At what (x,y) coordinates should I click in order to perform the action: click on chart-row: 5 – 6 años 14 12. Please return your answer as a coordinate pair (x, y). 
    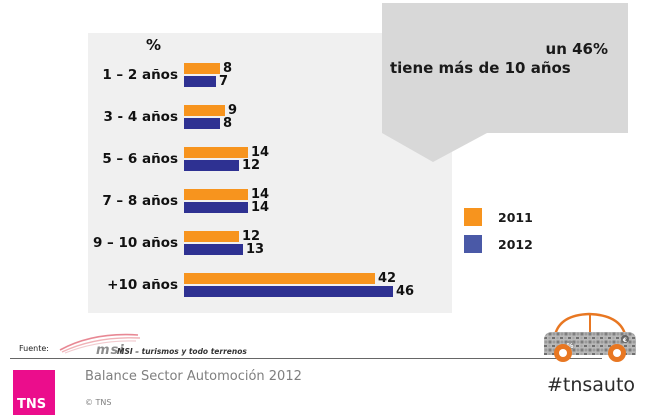
    Looking at the image, I should click on (179, 159).